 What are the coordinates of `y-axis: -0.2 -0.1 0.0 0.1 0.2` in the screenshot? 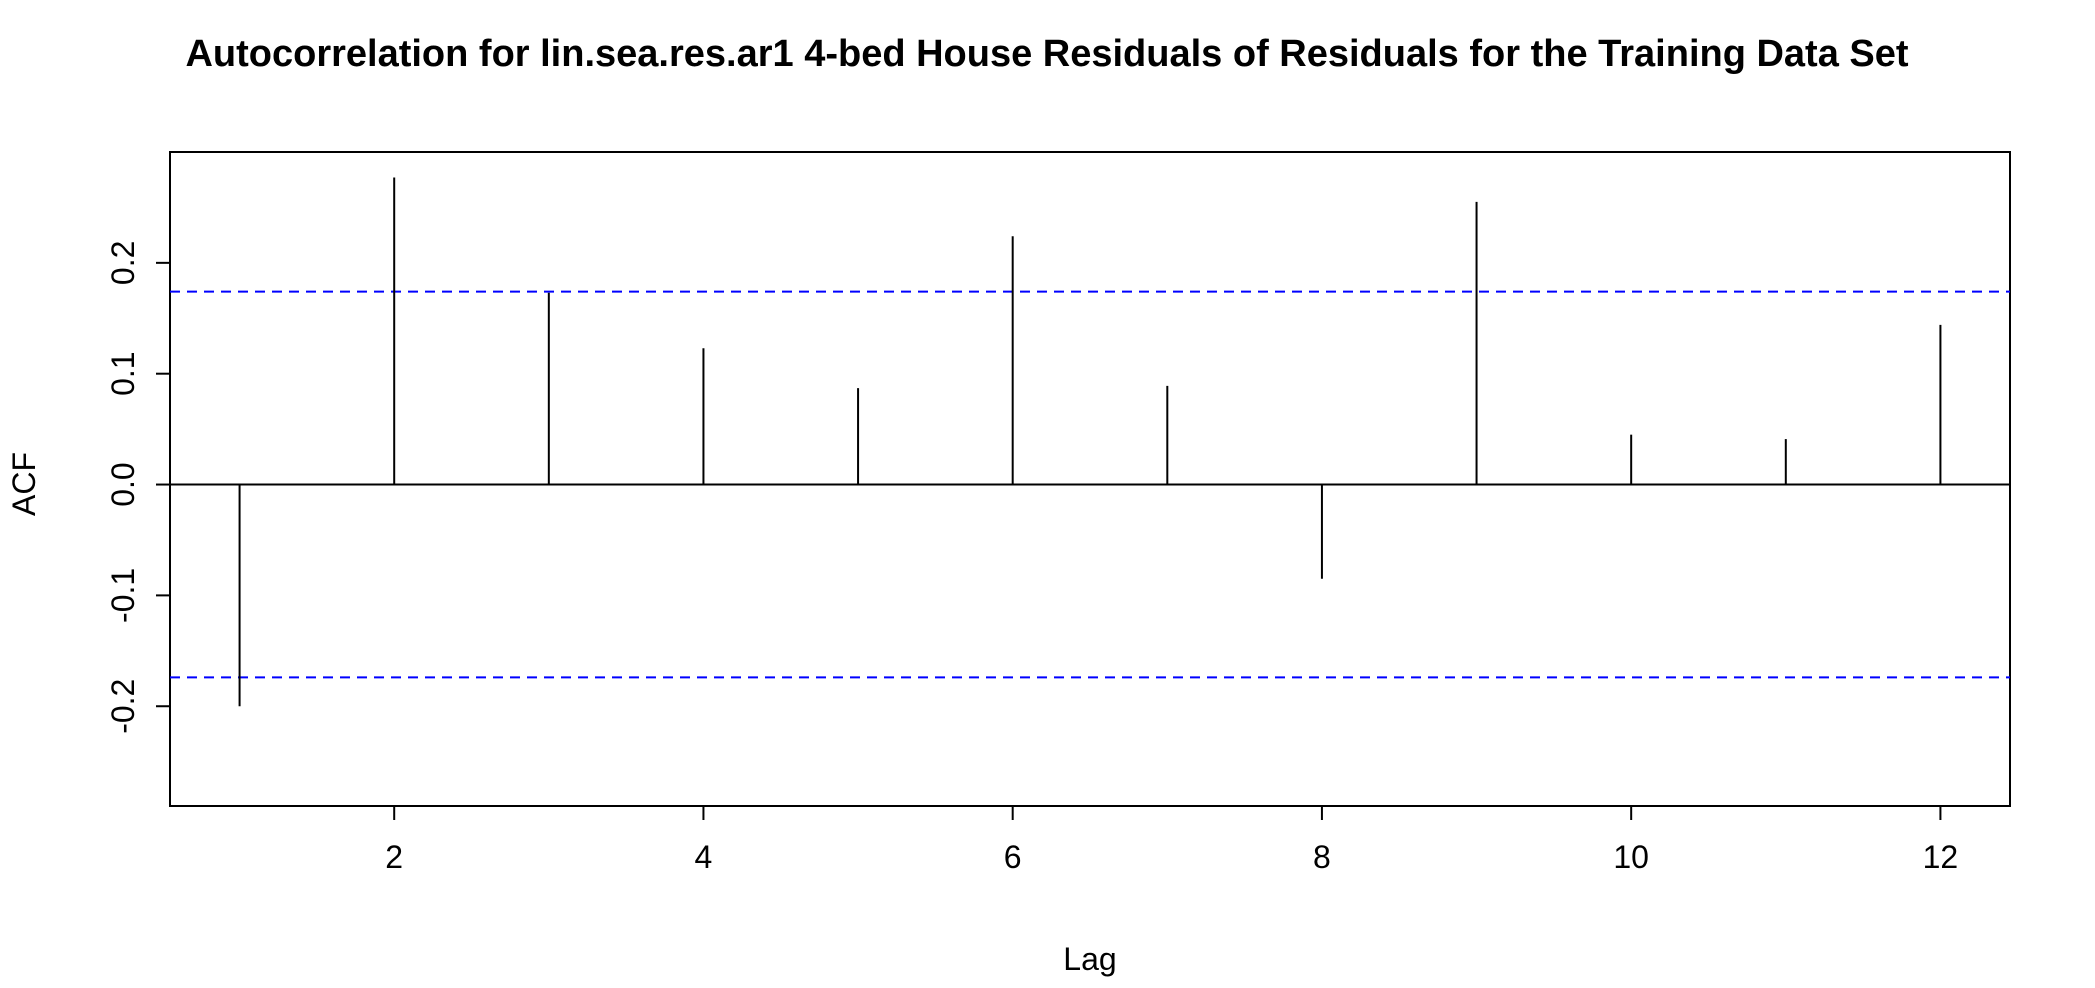 It's located at (137, 487).